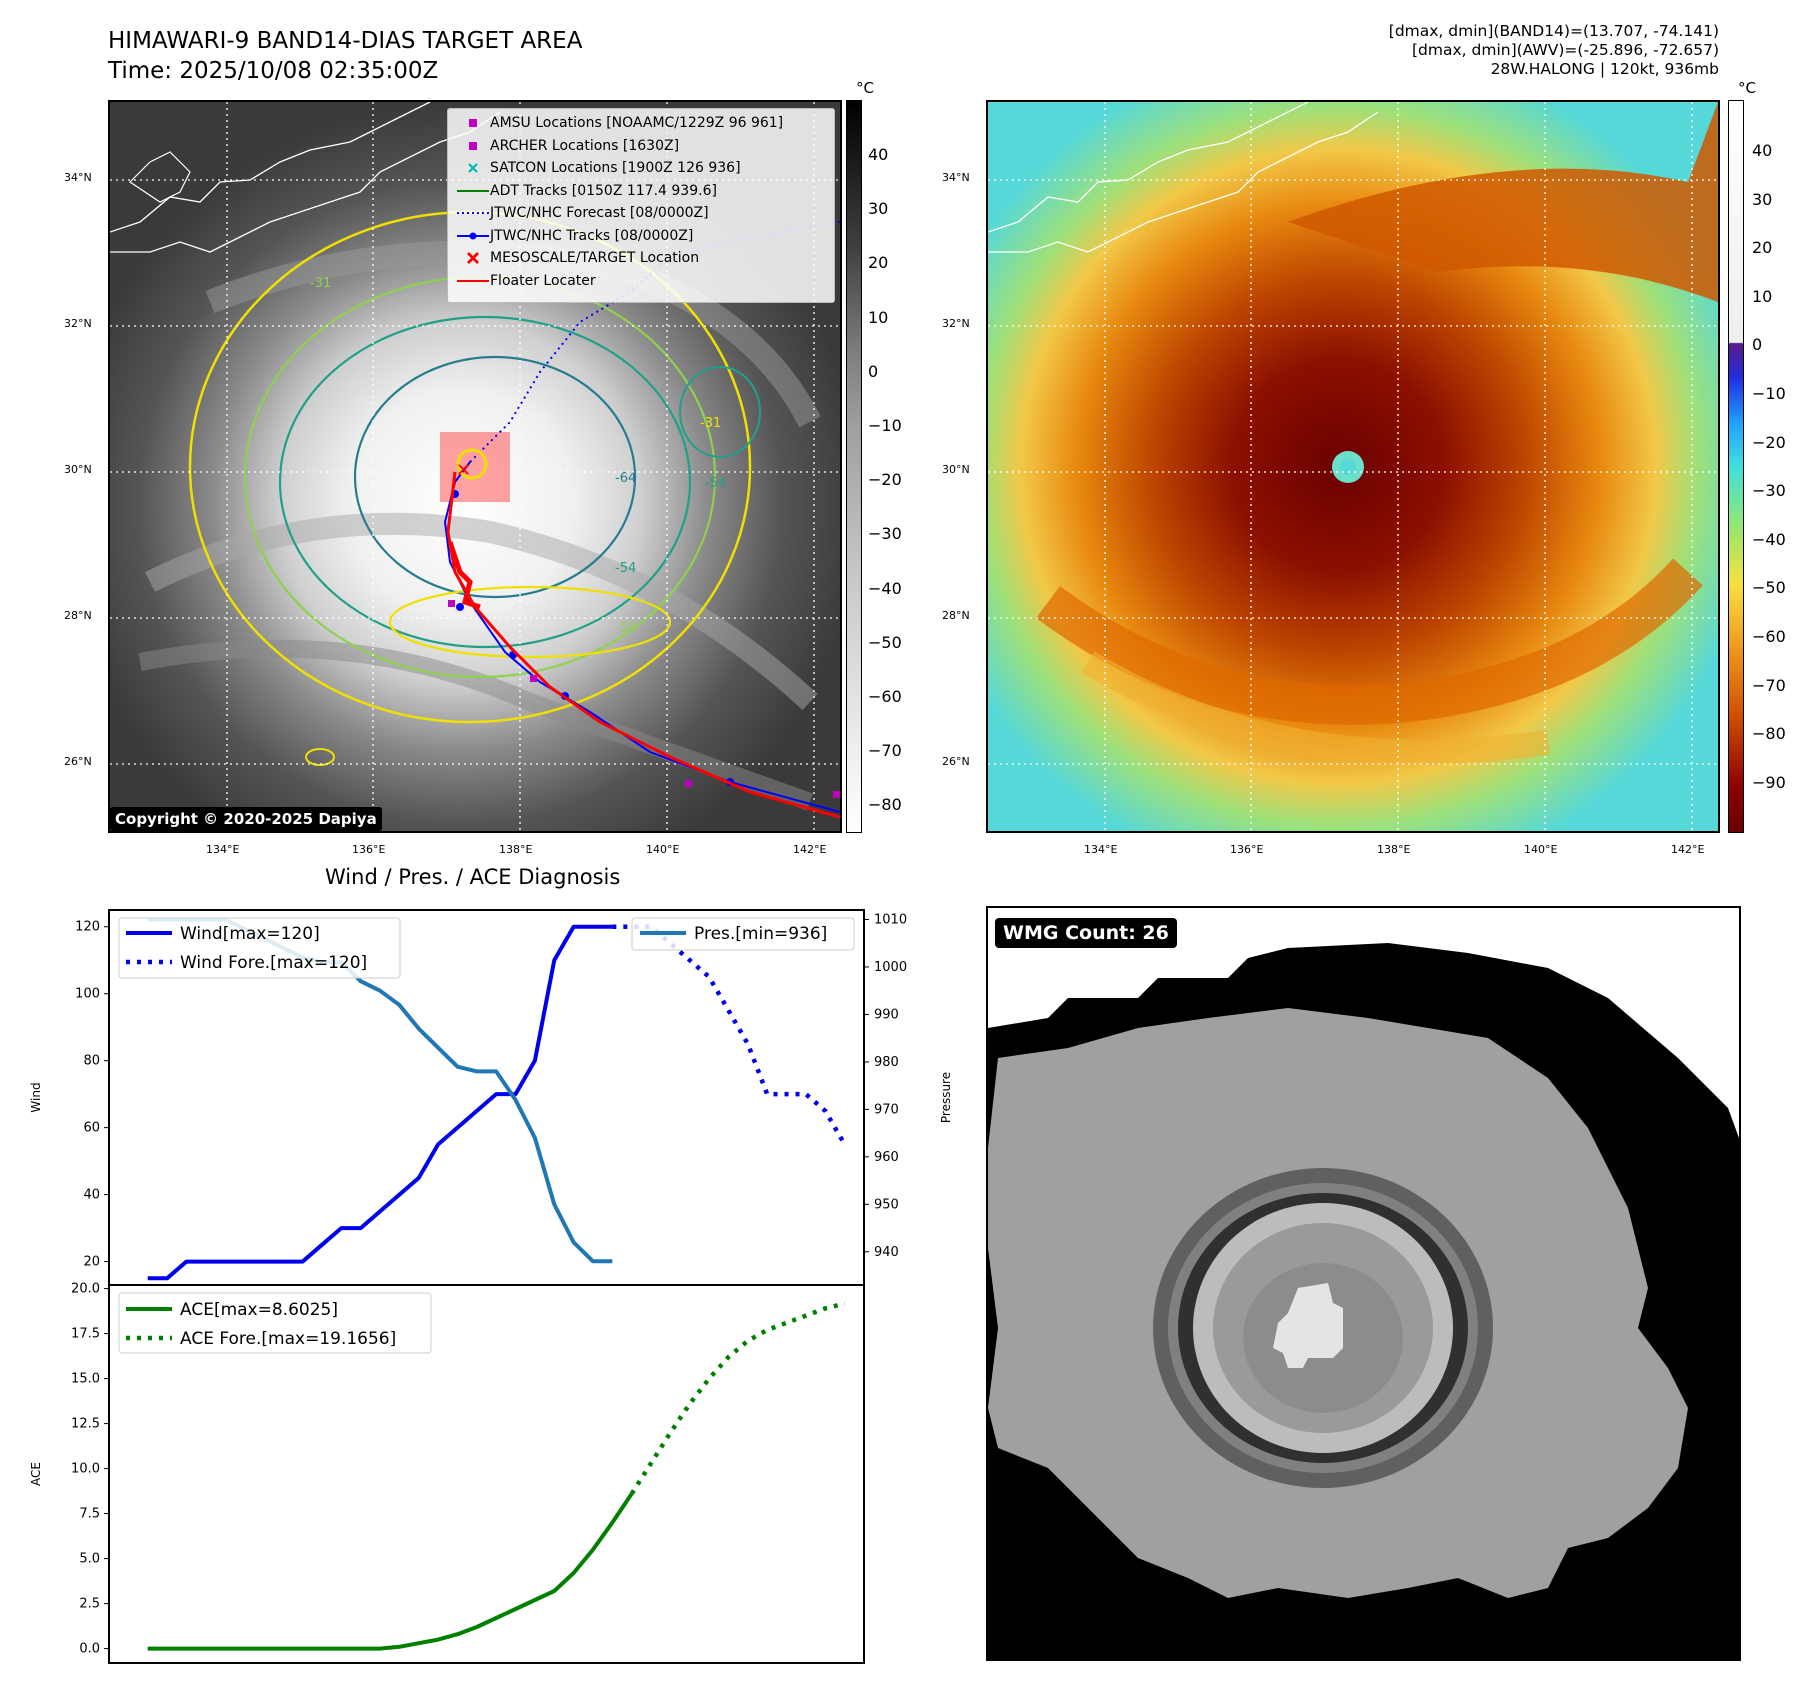  Describe the element at coordinates (599, 213) in the screenshot. I see `legend-label: JTWC/NHC Forecast [08/0000Z]` at that location.